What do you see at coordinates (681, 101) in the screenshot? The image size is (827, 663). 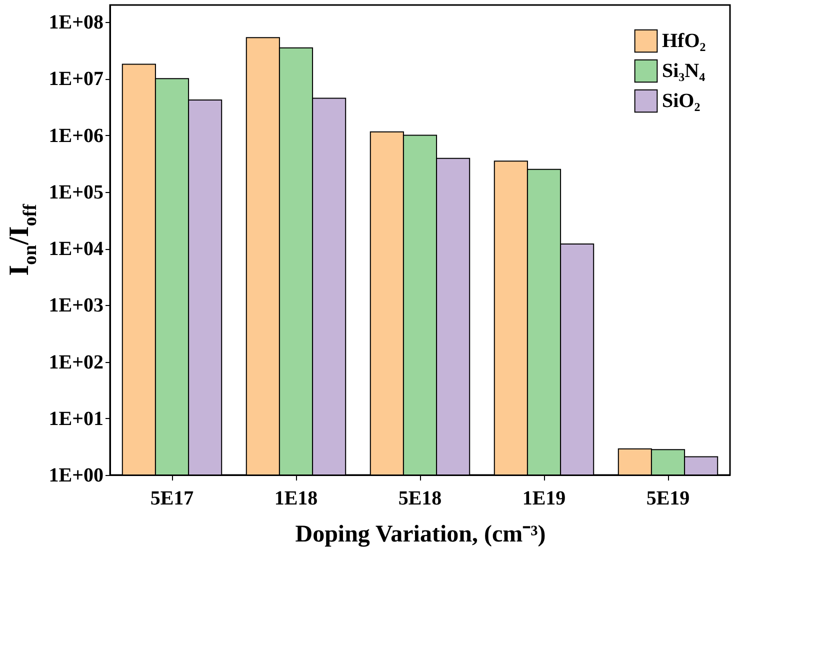 I see `legend-label: SiO₂` at bounding box center [681, 101].